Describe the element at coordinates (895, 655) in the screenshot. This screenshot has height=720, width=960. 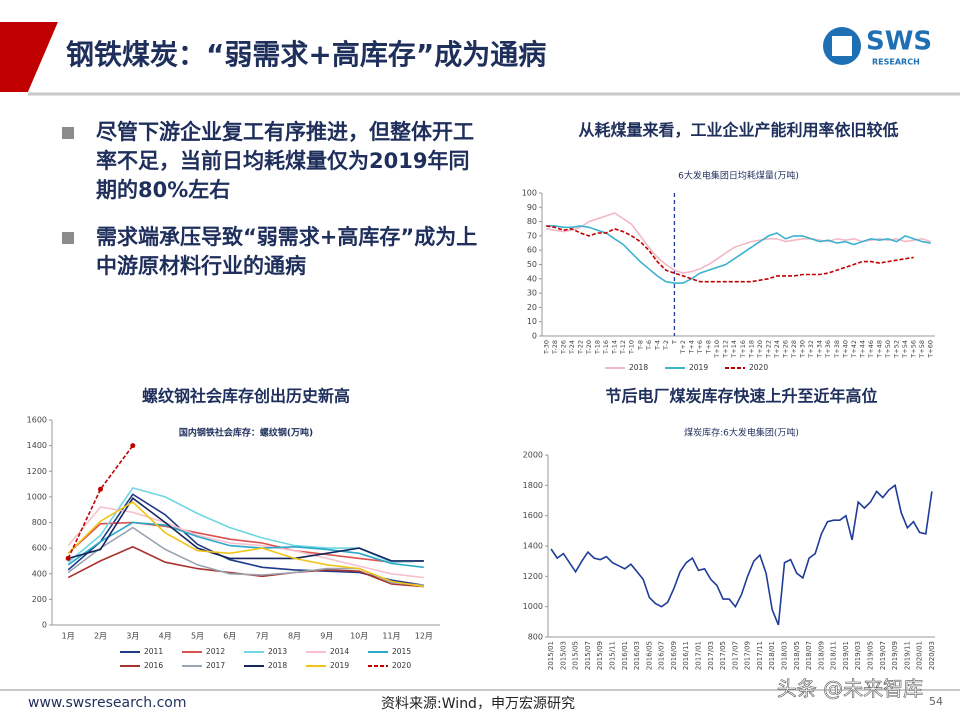
I see `x-tick-label: 2019/09` at that location.